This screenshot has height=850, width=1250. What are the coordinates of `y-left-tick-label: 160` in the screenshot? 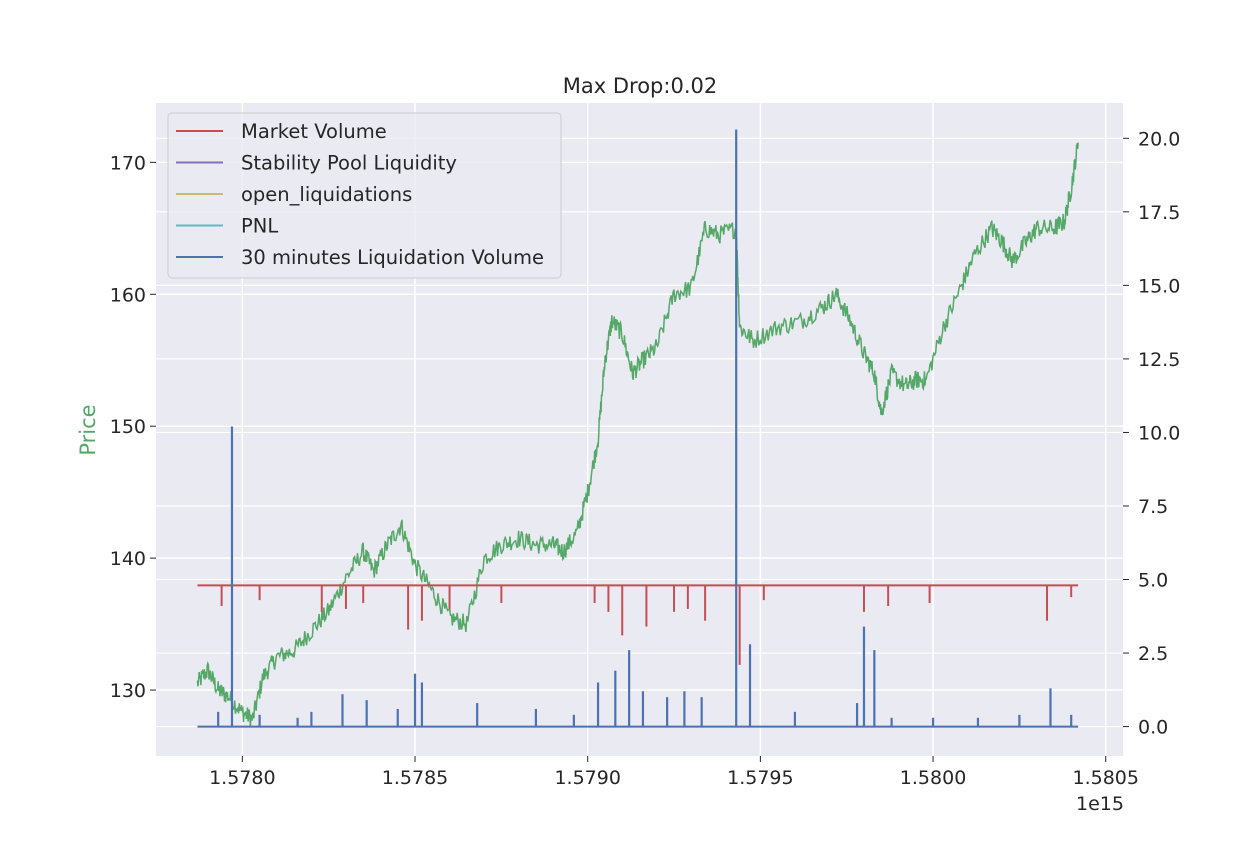 It's located at (128, 295).